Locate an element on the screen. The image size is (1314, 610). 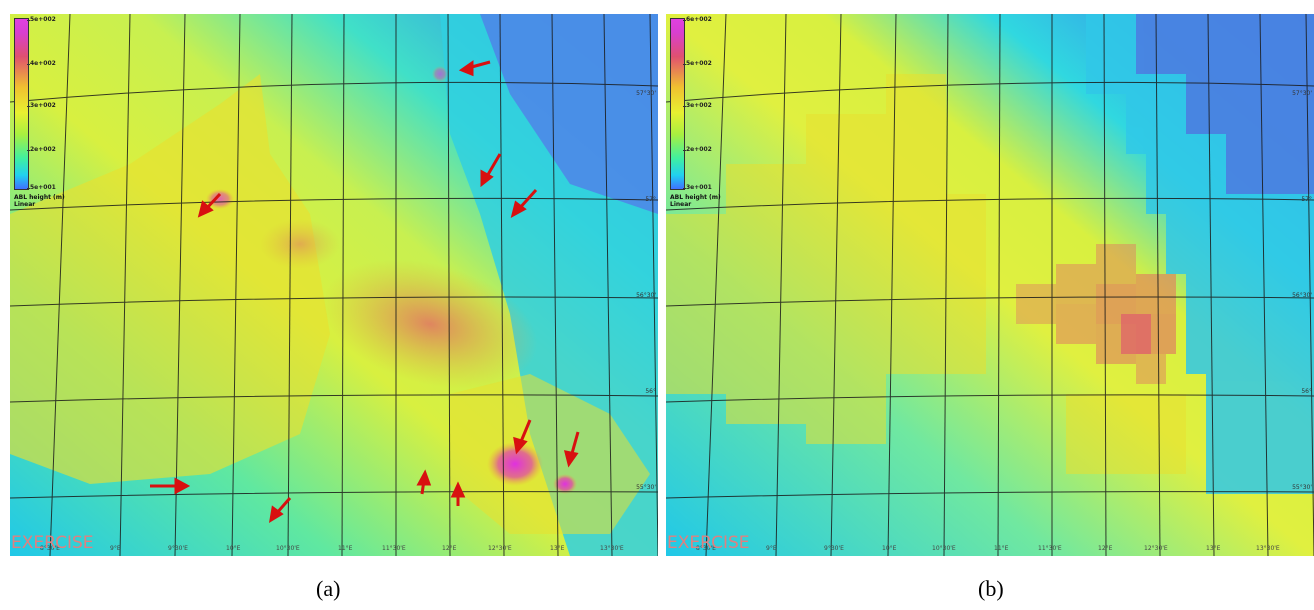
colorbar-label: 3e+001 is located at coordinates (699, 187).